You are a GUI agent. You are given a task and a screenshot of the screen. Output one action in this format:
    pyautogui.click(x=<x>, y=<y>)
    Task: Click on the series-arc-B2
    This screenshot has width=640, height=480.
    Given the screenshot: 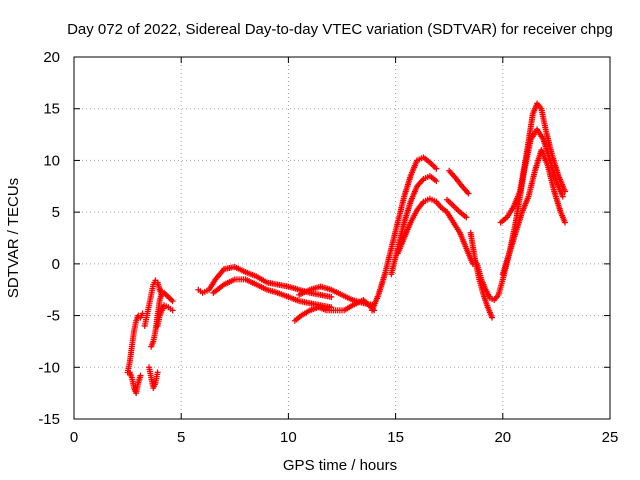 What is the action you would take?
    pyautogui.click(x=153, y=377)
    